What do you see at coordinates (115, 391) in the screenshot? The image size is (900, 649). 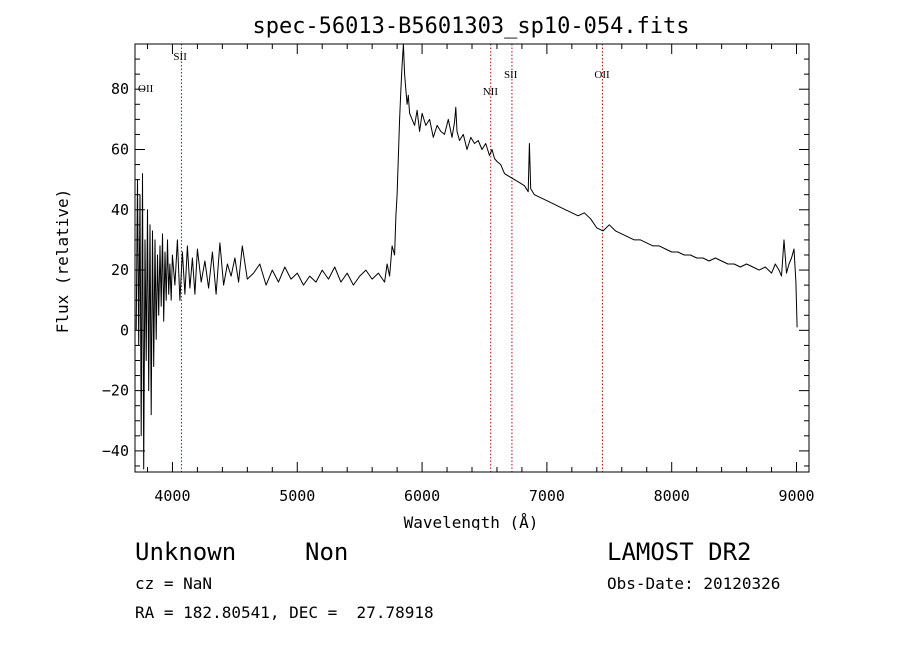 I see `y-tick-label: −20` at bounding box center [115, 391].